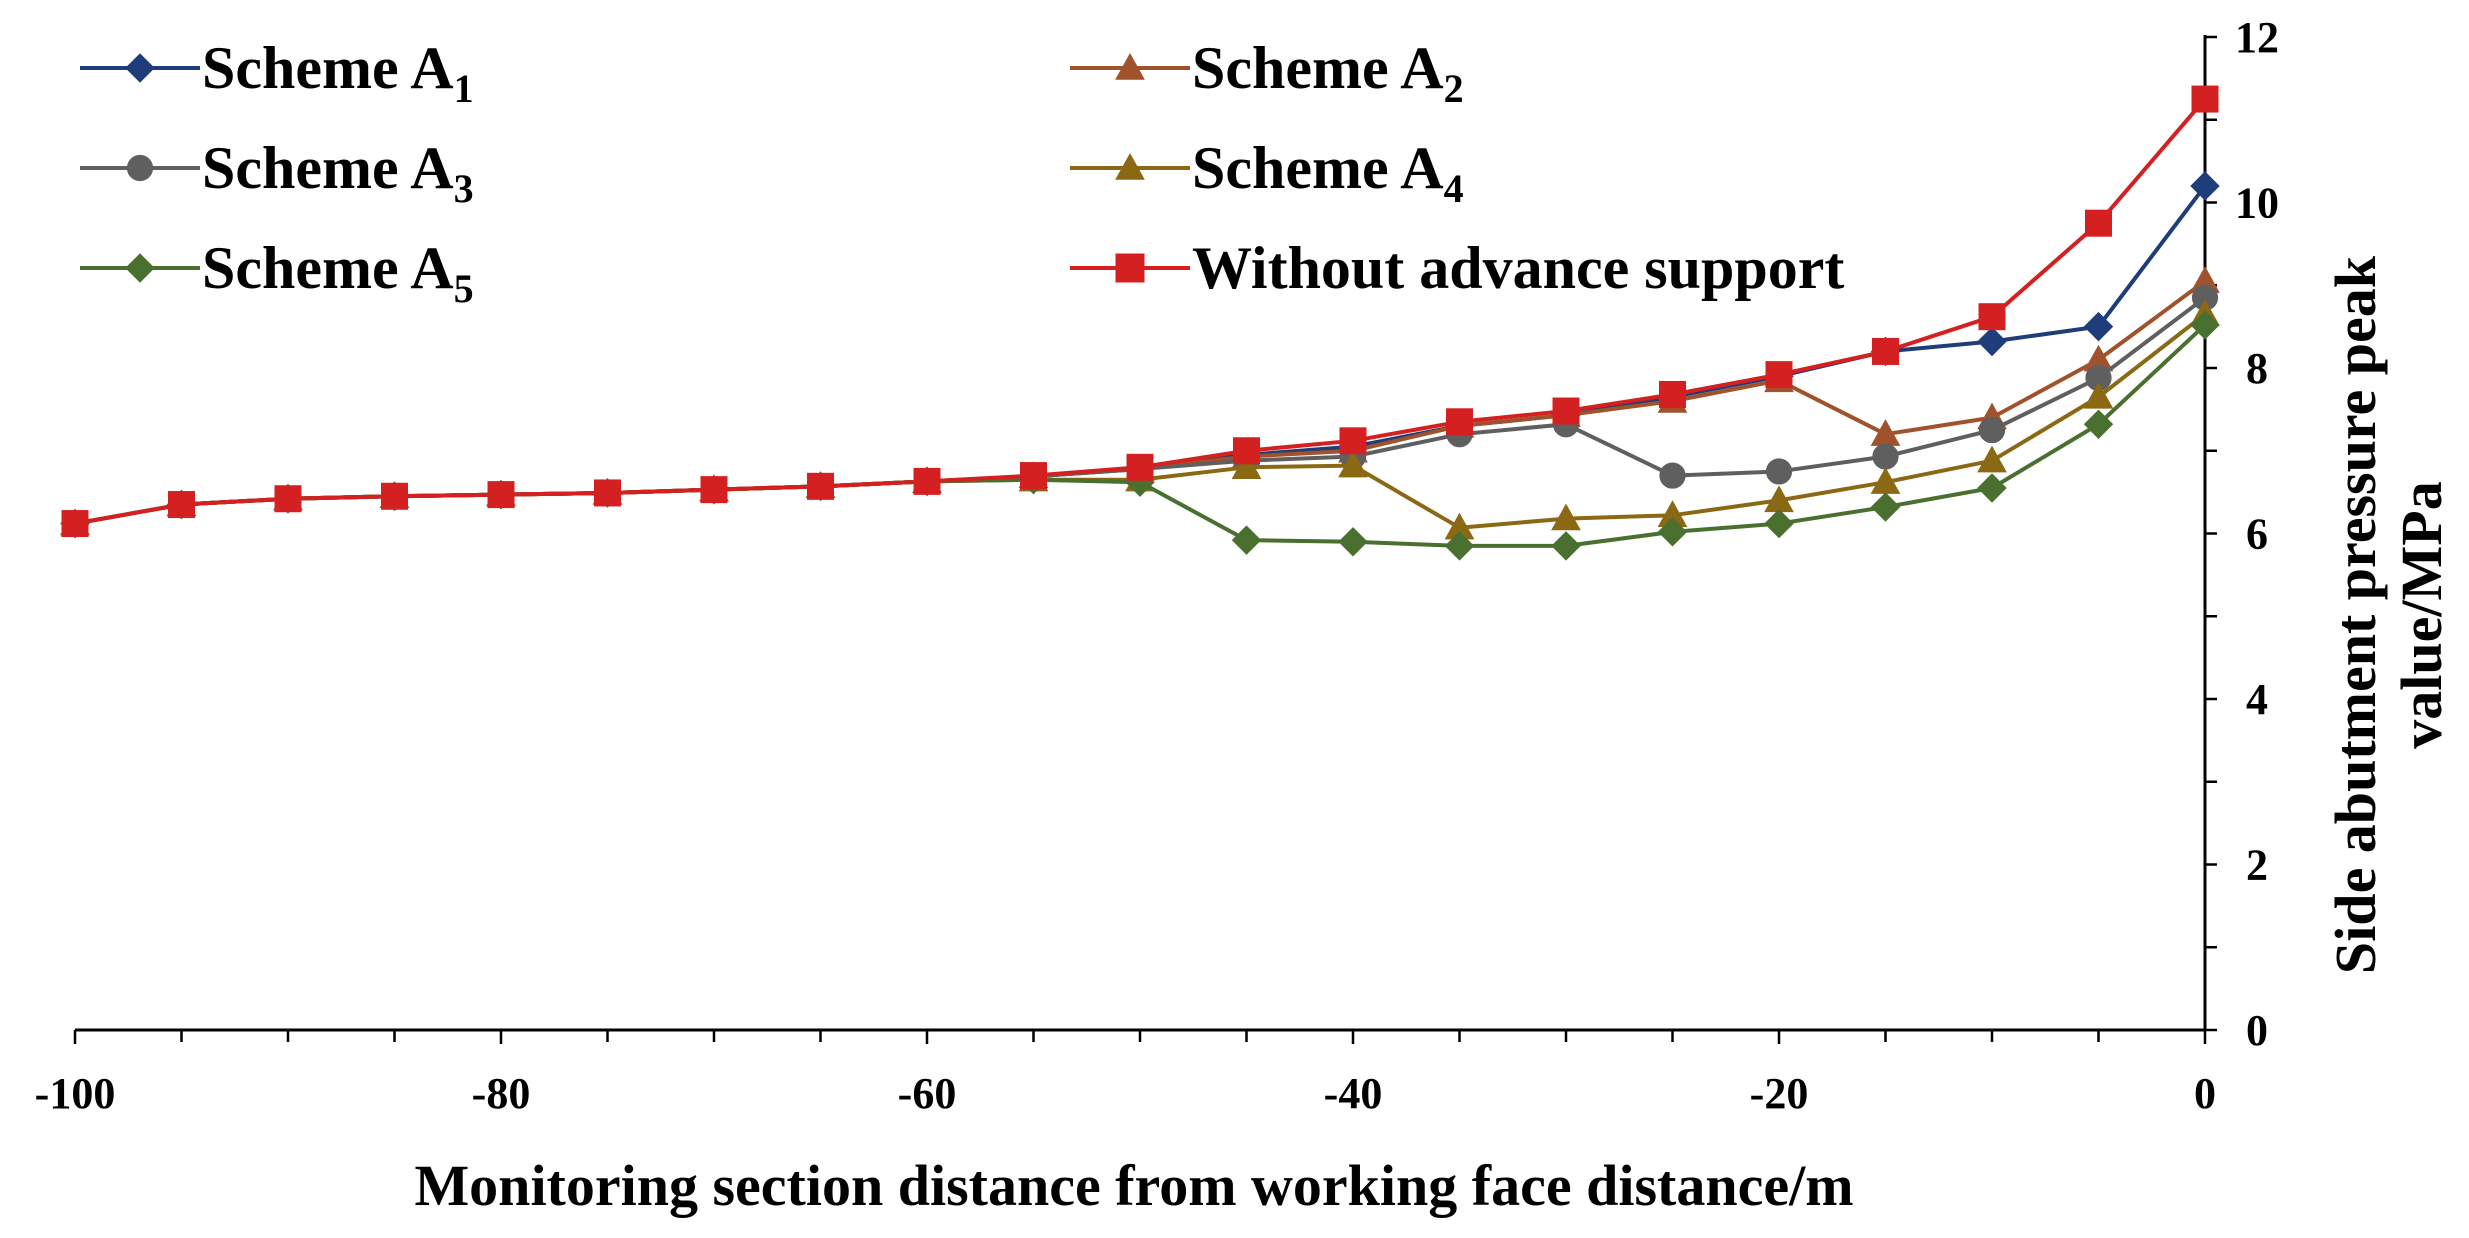 This screenshot has width=2469, height=1238. Describe the element at coordinates (338, 73) in the screenshot. I see `legend-label: Scheme A1` at that location.